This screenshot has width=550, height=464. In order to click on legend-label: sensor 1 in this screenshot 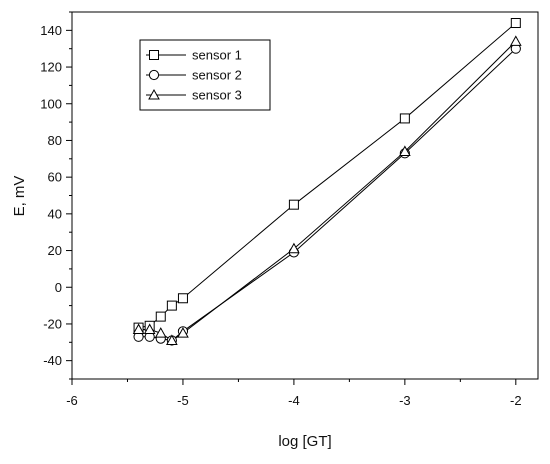, I will do `click(217, 55)`.